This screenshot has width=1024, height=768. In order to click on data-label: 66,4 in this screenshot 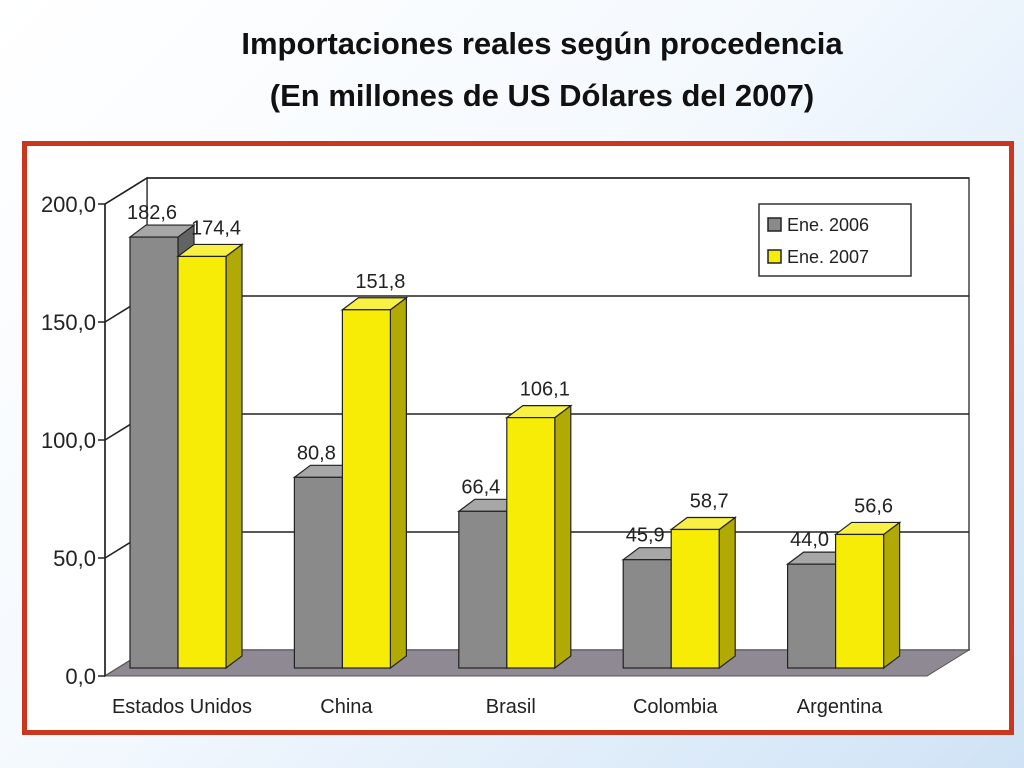, I will do `click(480, 487)`.